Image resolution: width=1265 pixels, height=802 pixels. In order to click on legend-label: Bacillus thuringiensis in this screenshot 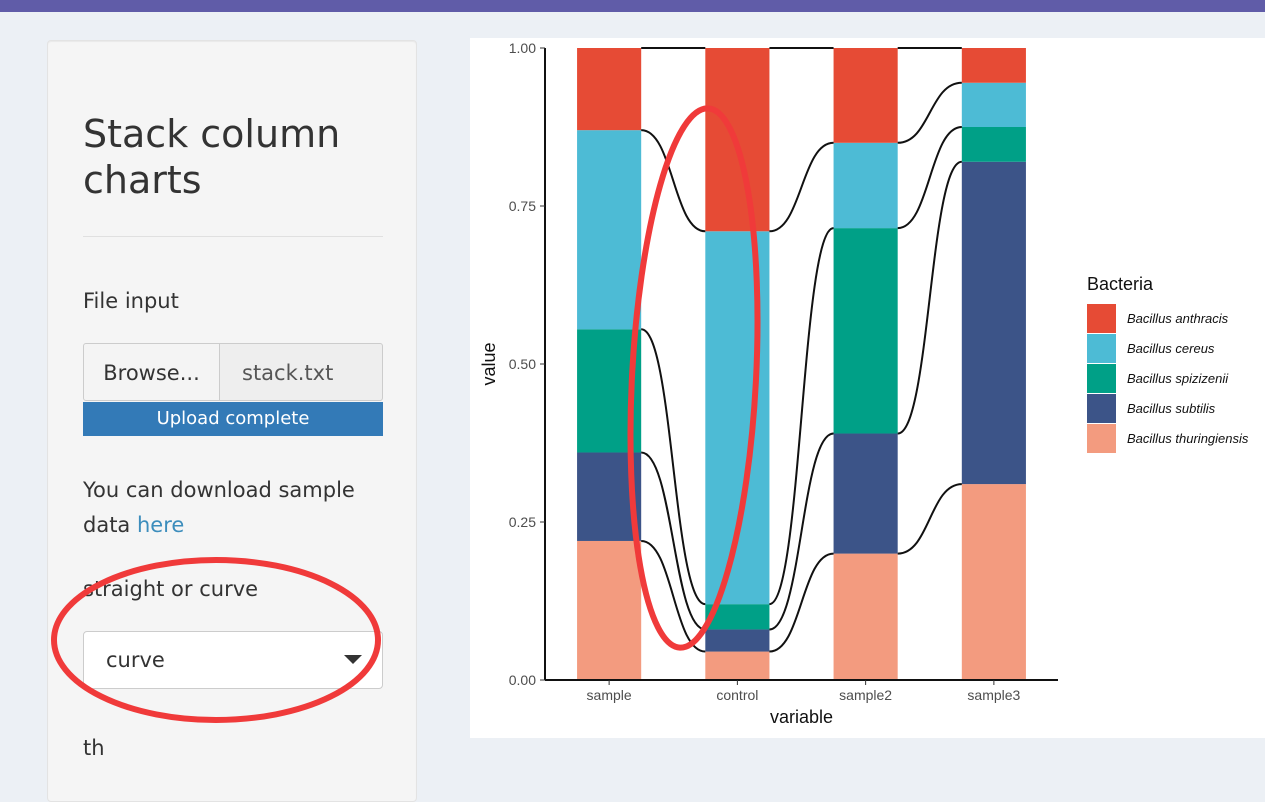, I will do `click(1188, 438)`.